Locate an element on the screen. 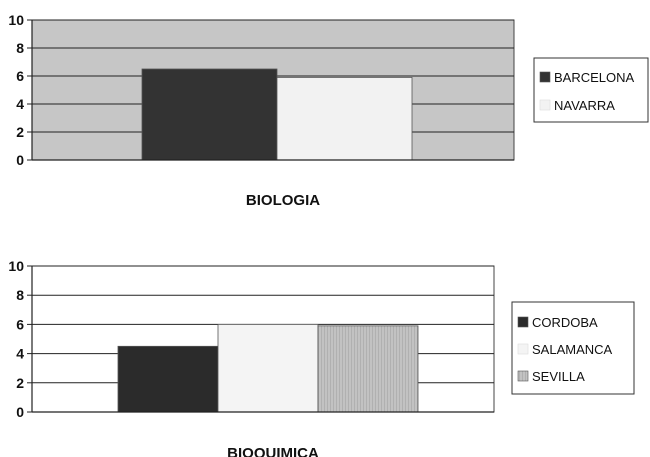 This screenshot has height=457, width=650. chart2-legend-swatch-cordoba is located at coordinates (523, 322).